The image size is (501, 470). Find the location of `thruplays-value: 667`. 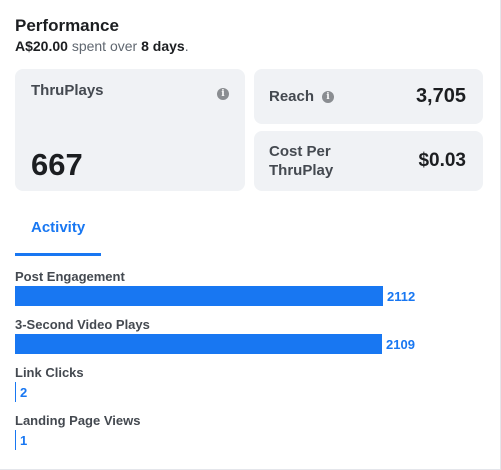

thruplays-value: 667 is located at coordinates (57, 164).